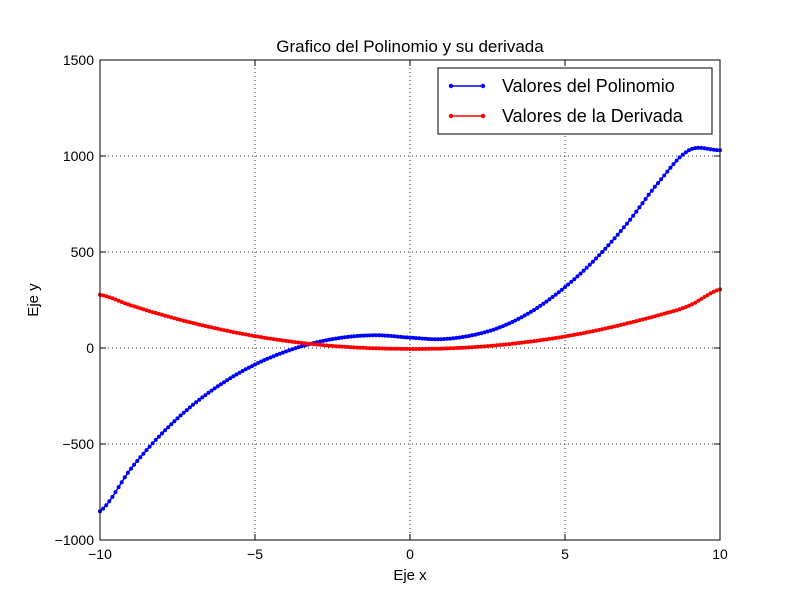 Image resolution: width=800 pixels, height=605 pixels. Describe the element at coordinates (100, 554) in the screenshot. I see `x-tick-label: −10` at that location.